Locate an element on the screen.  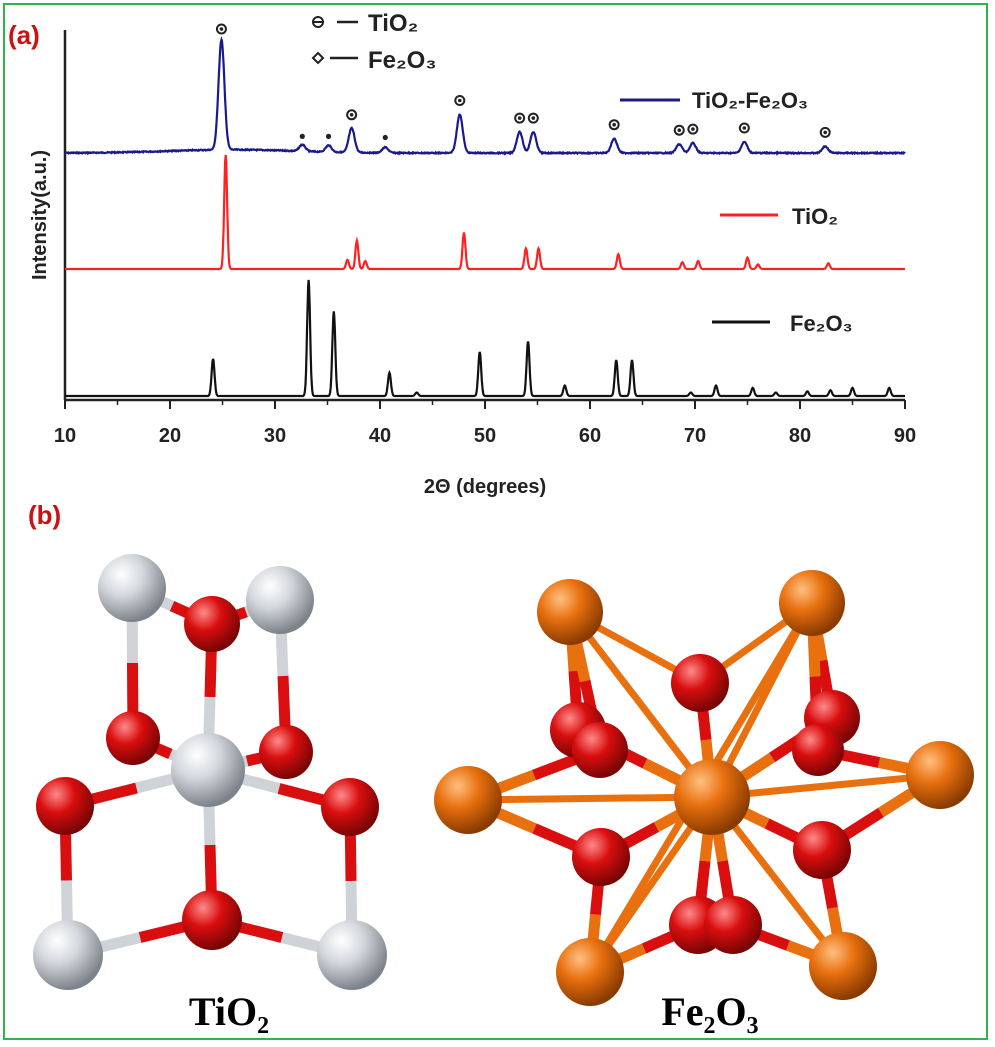
legend-text-fe2o3: Fe₂O₃ is located at coordinates (821, 323).